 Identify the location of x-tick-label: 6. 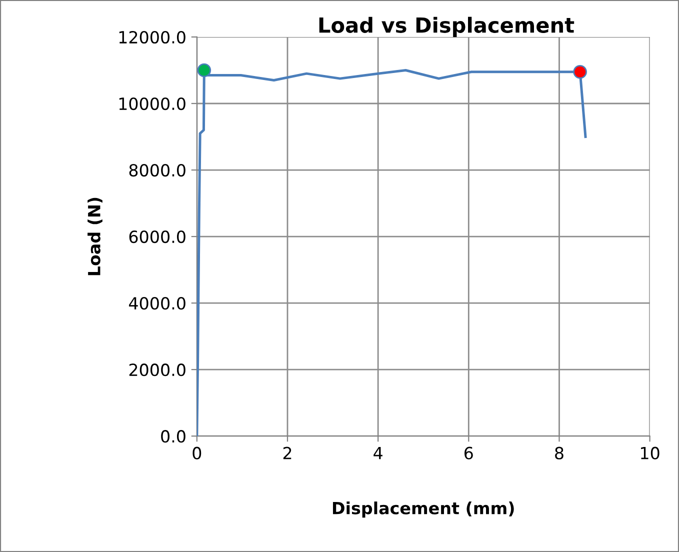
(468, 453).